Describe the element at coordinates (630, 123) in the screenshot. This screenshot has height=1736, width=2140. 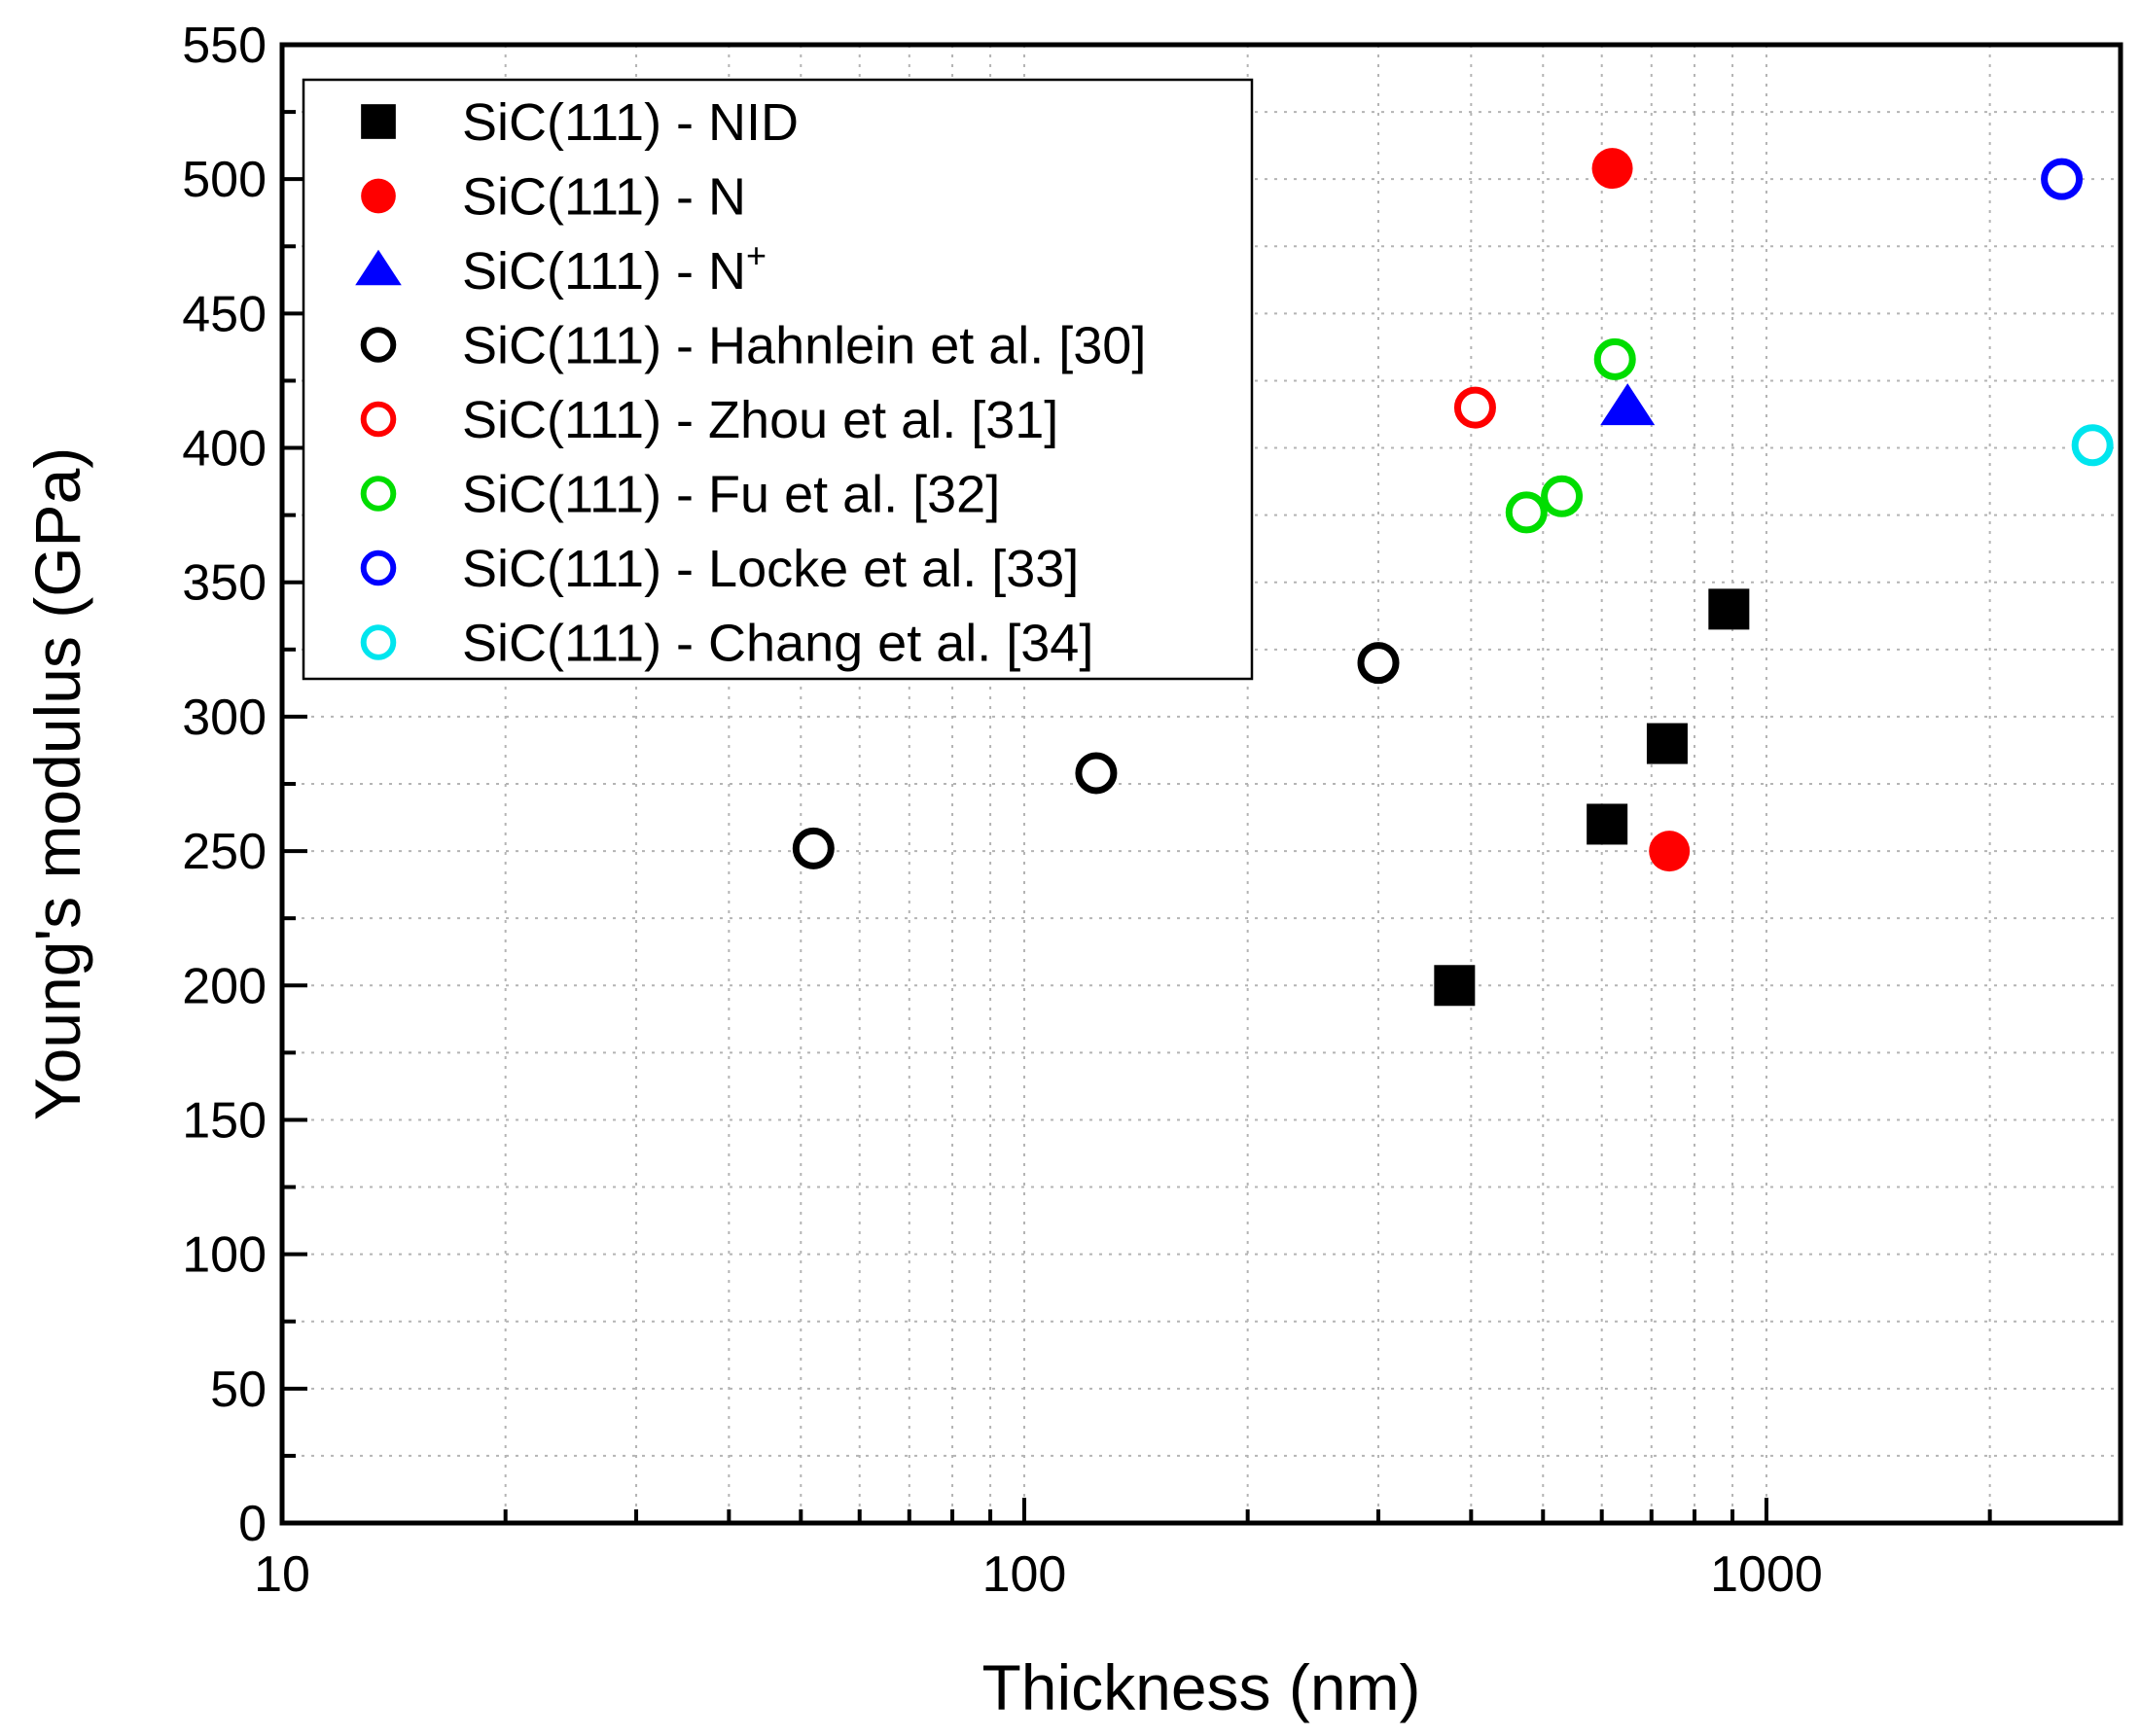
I see `legend-label: SiC(111) - NID` at that location.